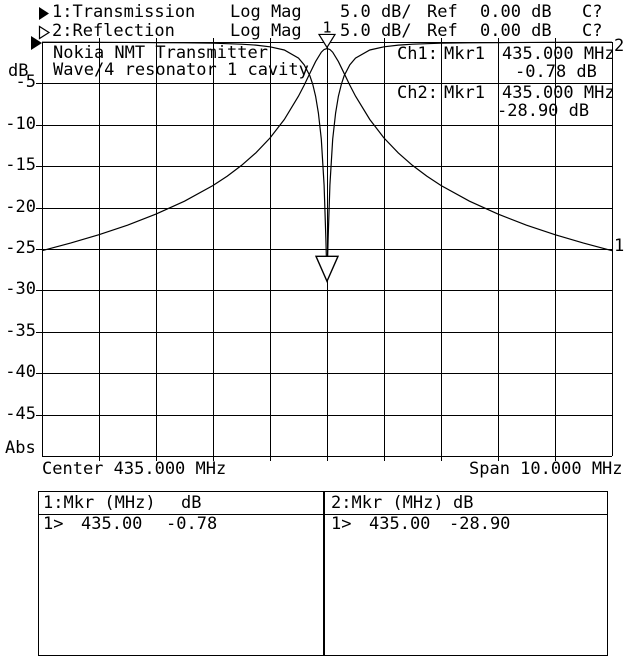 This screenshot has height=659, width=640. What do you see at coordinates (181, 70) in the screenshot?
I see `title-annotation-line2: Wave/4 resonator 1 cavity` at bounding box center [181, 70].